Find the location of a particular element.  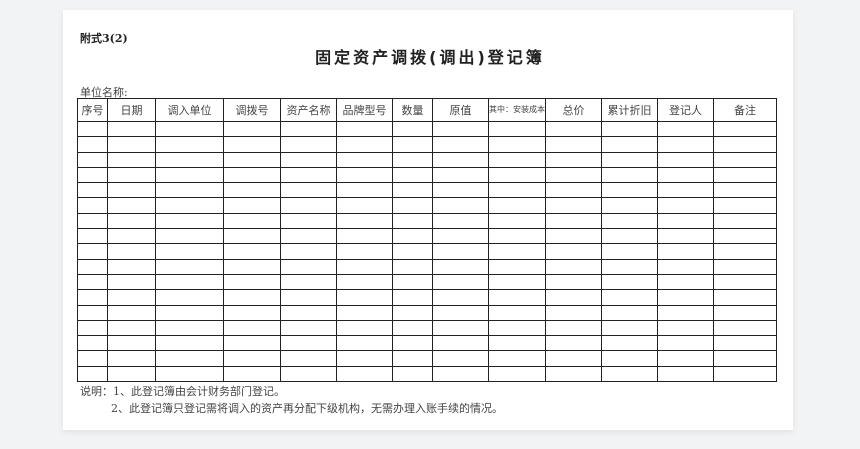

column-header: 日期 is located at coordinates (131, 110).